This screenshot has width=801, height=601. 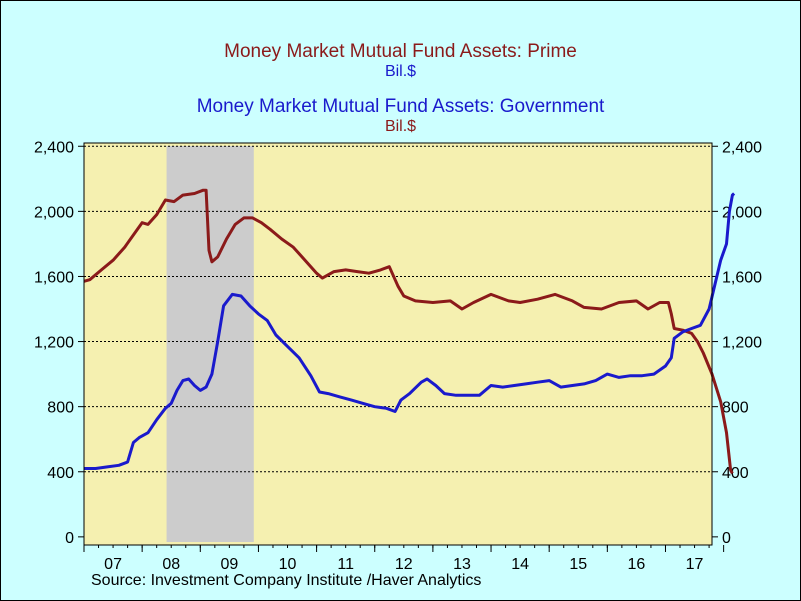 I want to click on x-tick-label: 17, so click(x=695, y=564).